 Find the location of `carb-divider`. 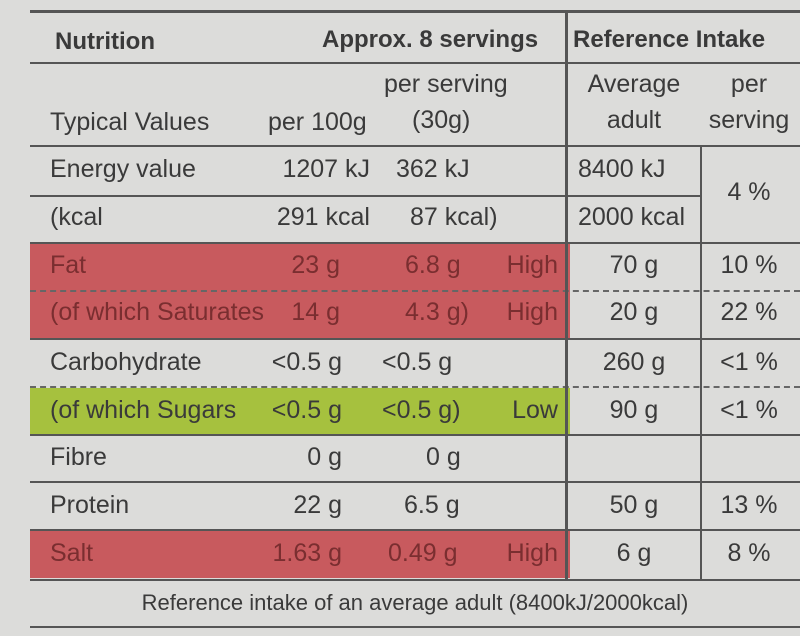

carb-divider is located at coordinates (415, 387).